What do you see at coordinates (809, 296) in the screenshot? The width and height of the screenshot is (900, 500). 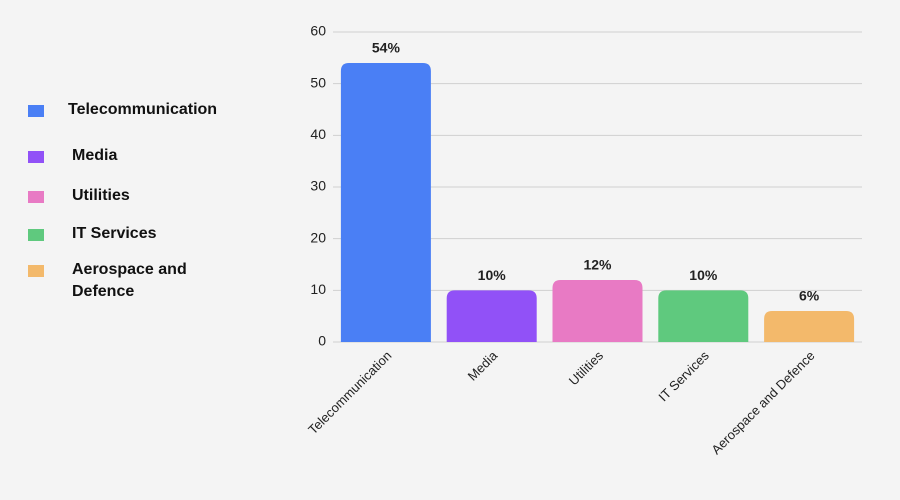 I see `value-label: 6%` at bounding box center [809, 296].